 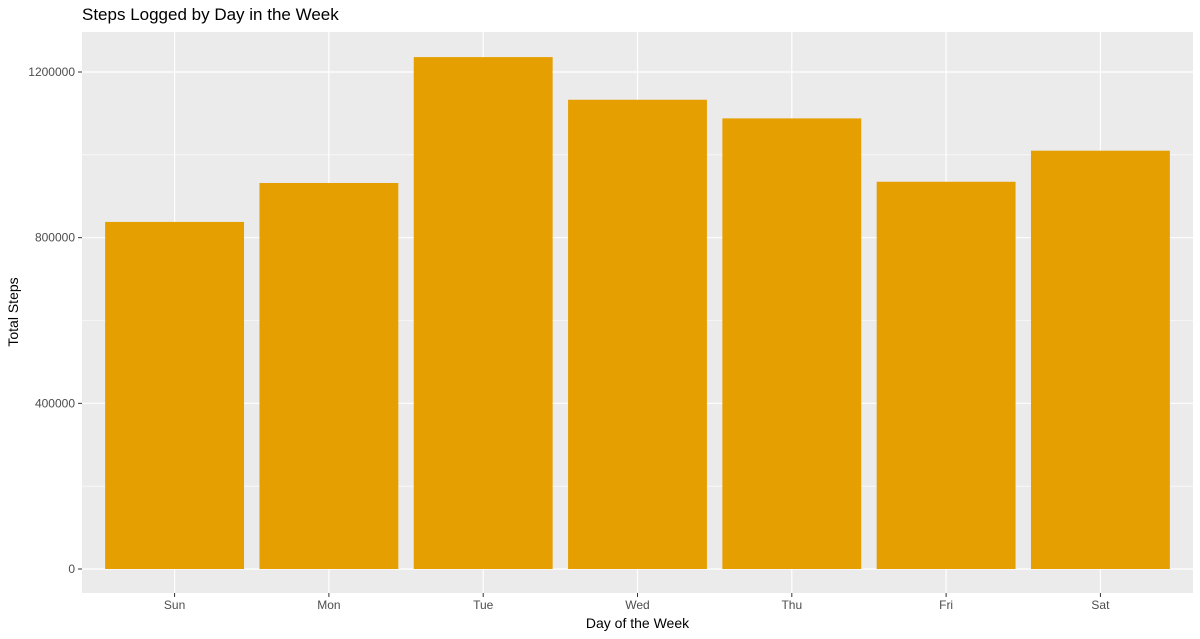 What do you see at coordinates (329, 375) in the screenshot?
I see `bar-mon` at bounding box center [329, 375].